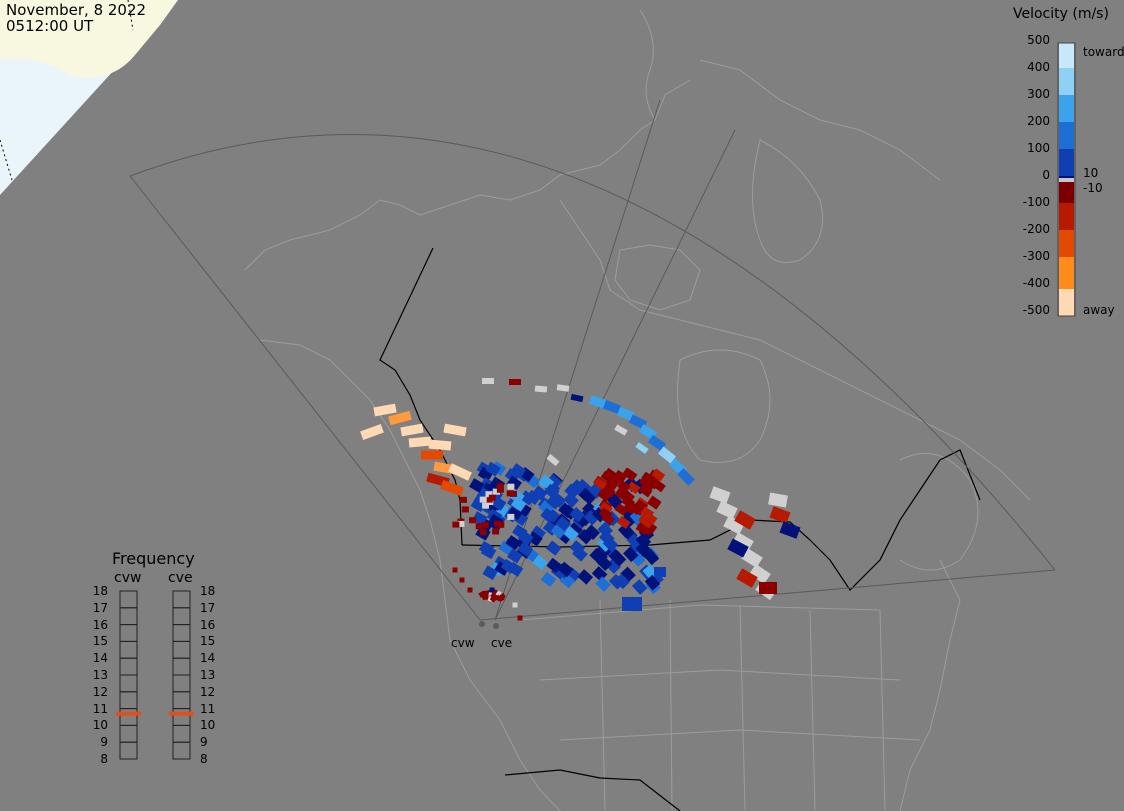 The image size is (1124, 811). Describe the element at coordinates (1091, 173) in the screenshot. I see `colorbar-pos-threshold: 10` at that location.